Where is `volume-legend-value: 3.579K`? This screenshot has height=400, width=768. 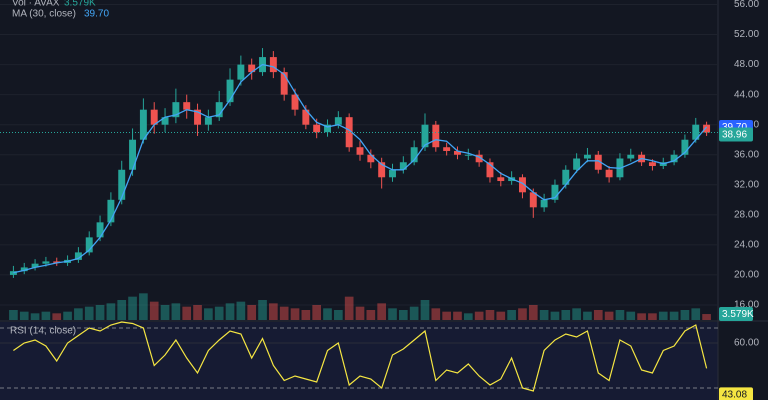 volume-legend-value: 3.579K is located at coordinates (80, 4).